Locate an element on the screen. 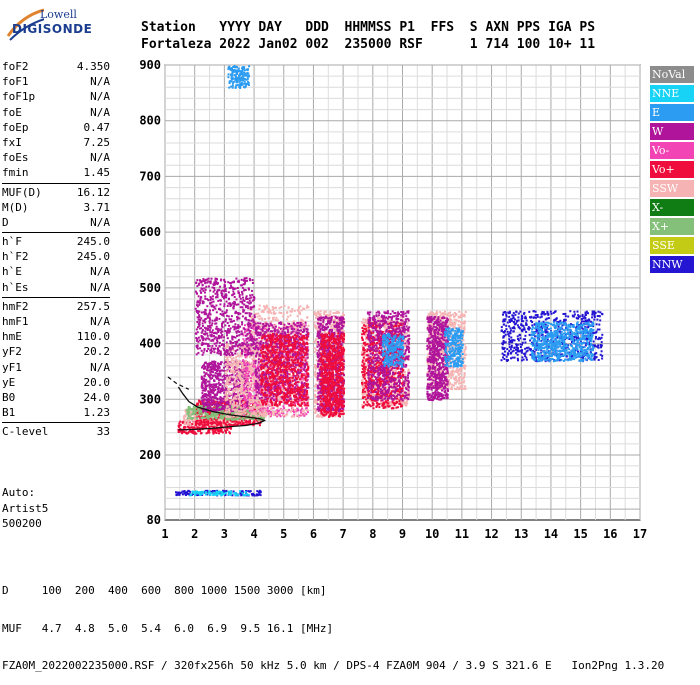  param-label: yF2 is located at coordinates (12, 351).